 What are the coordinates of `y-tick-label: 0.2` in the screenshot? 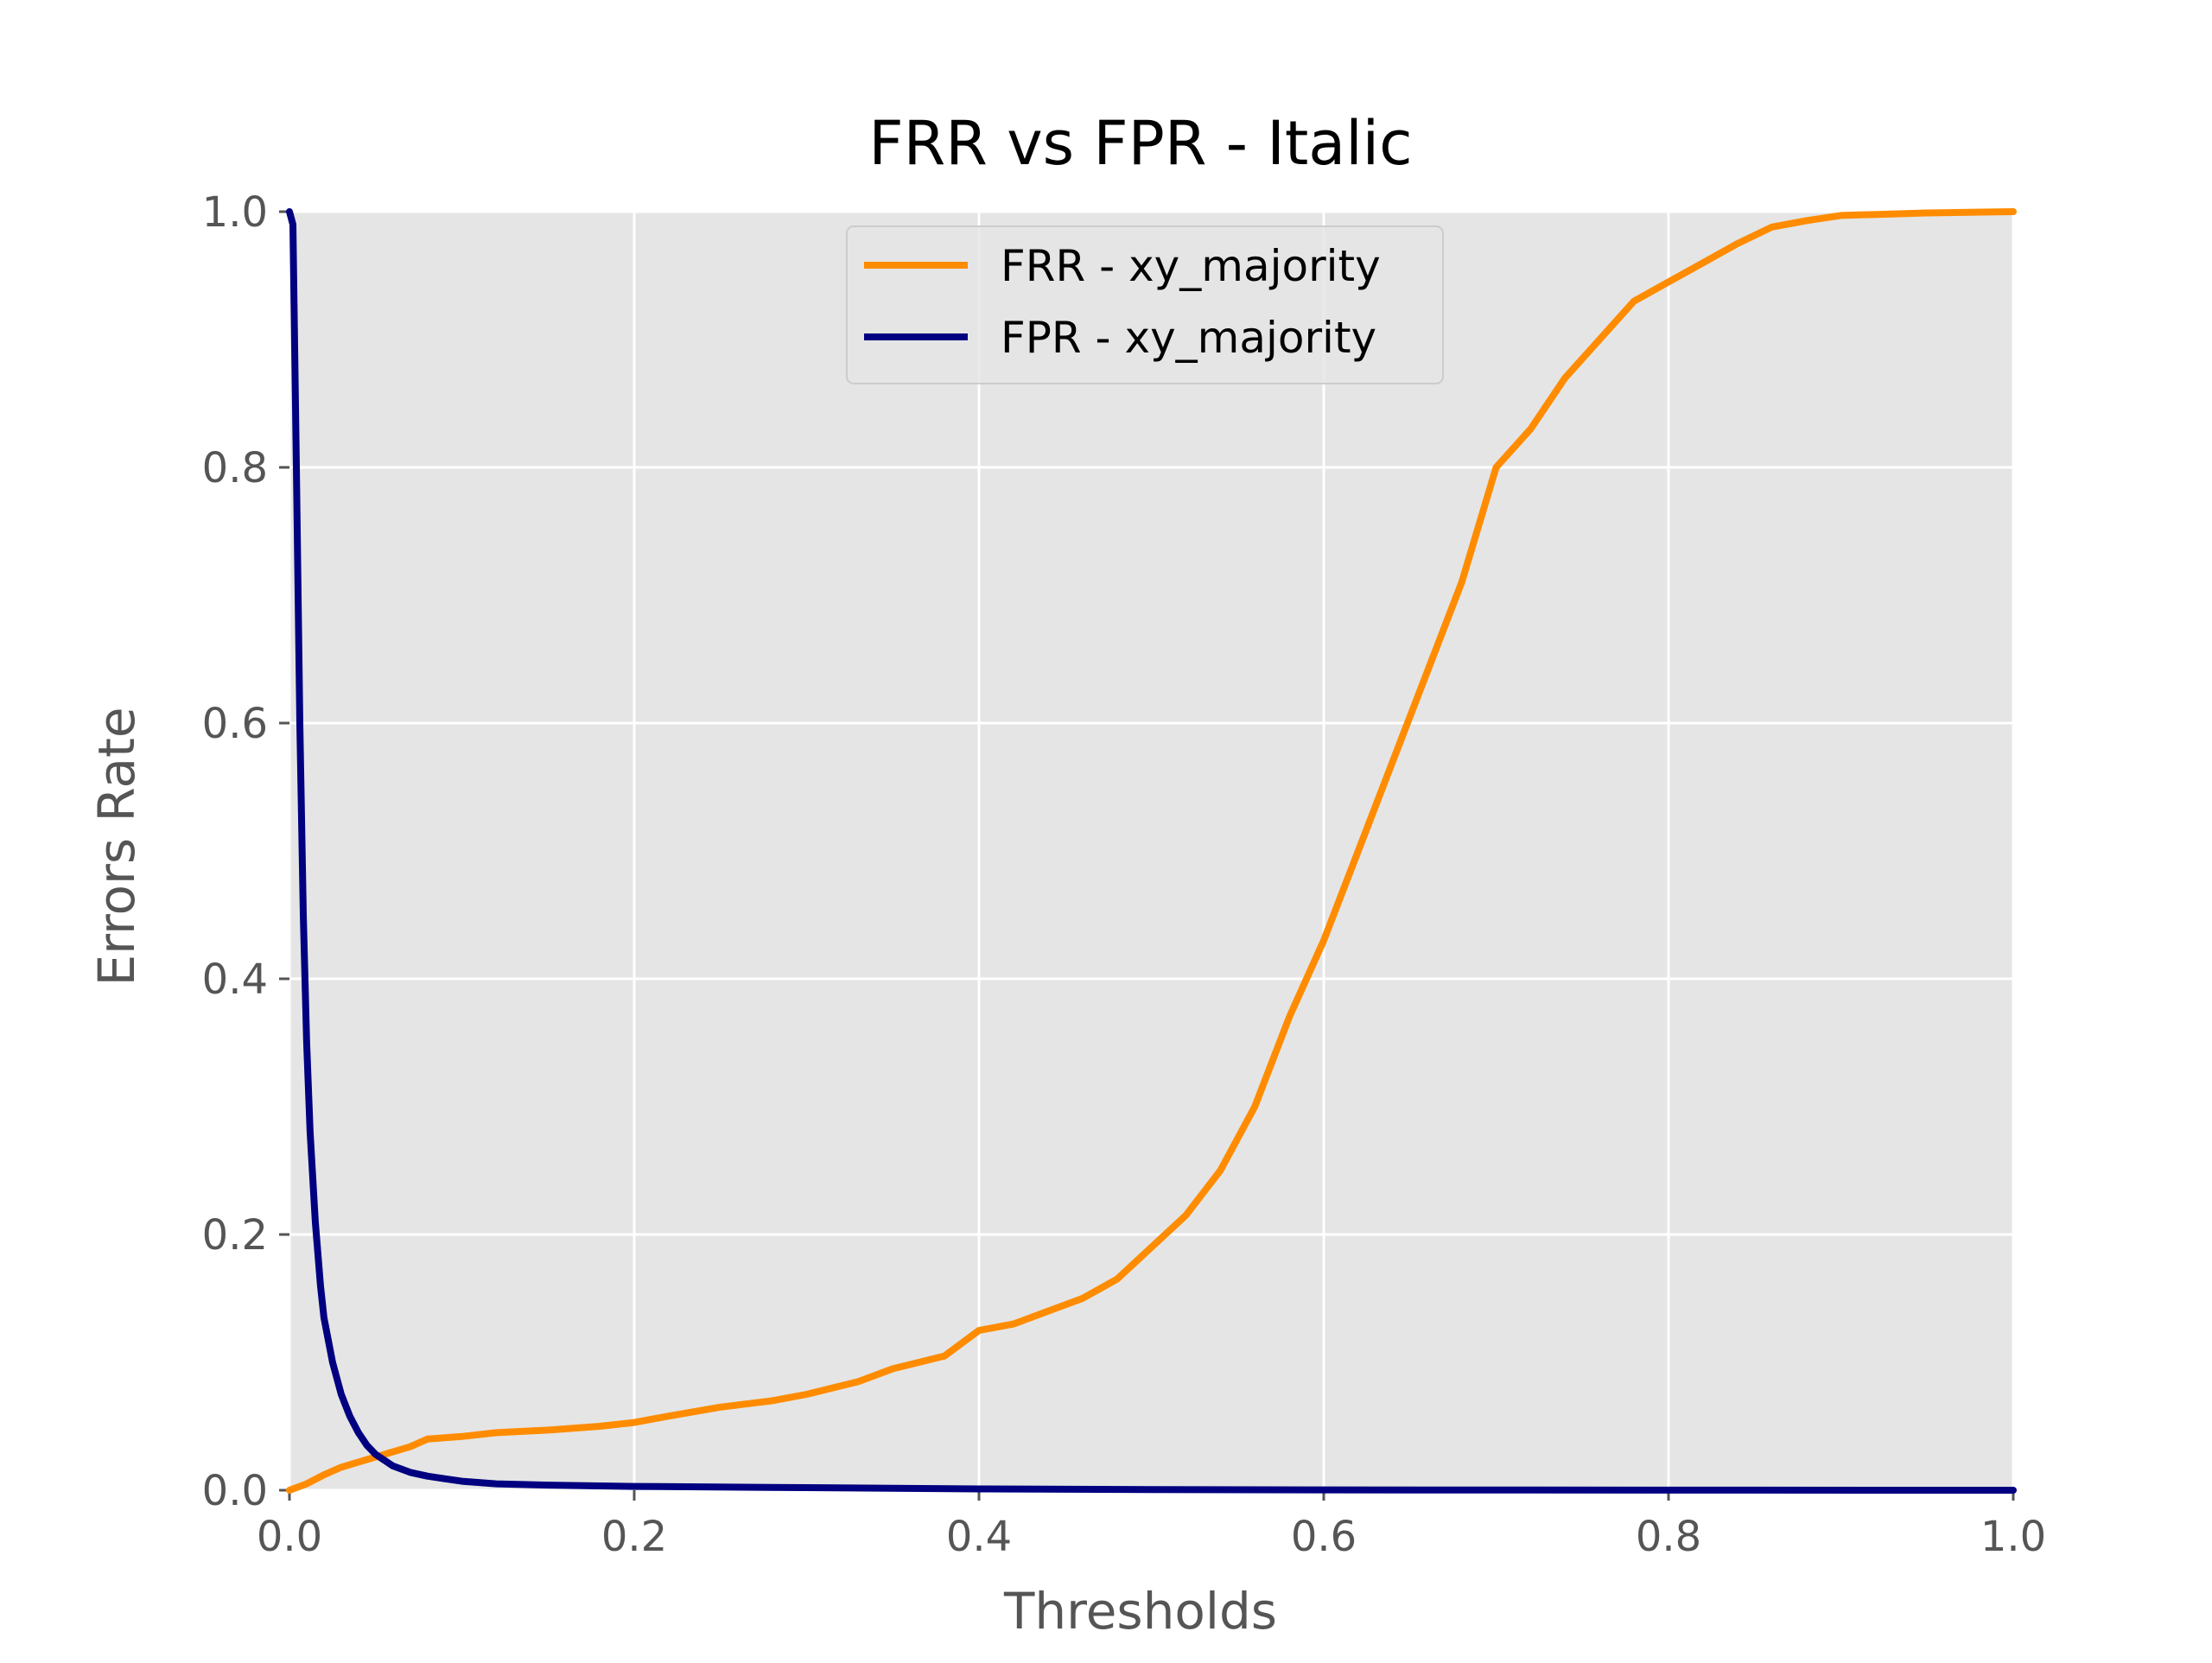 It's located at (235, 1236).